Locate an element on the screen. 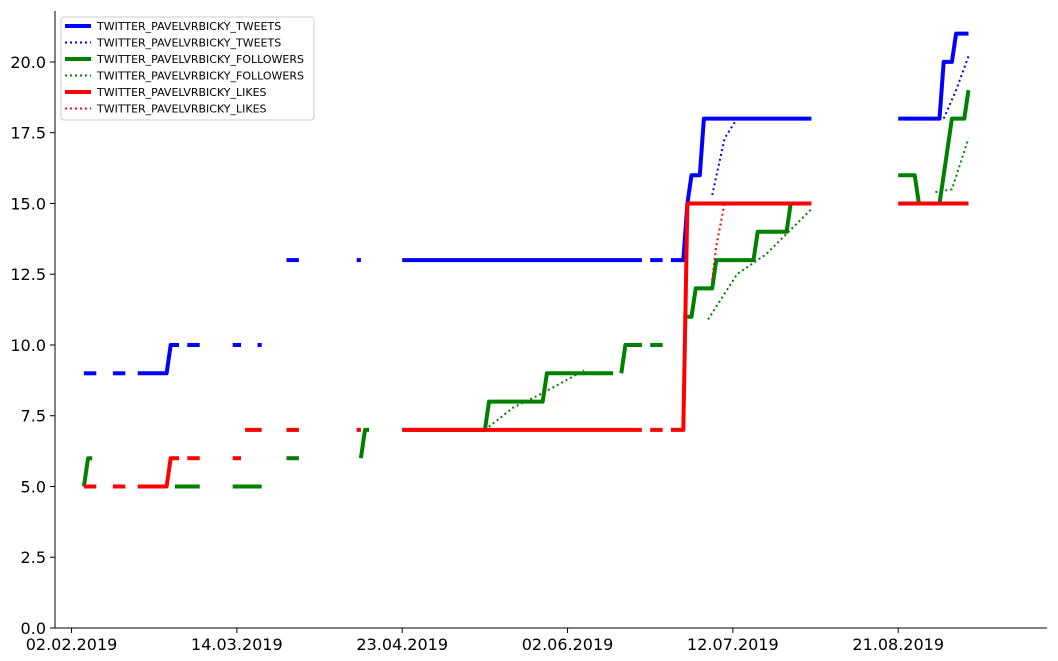  y-tick-label: 7.5 is located at coordinates (33, 416).